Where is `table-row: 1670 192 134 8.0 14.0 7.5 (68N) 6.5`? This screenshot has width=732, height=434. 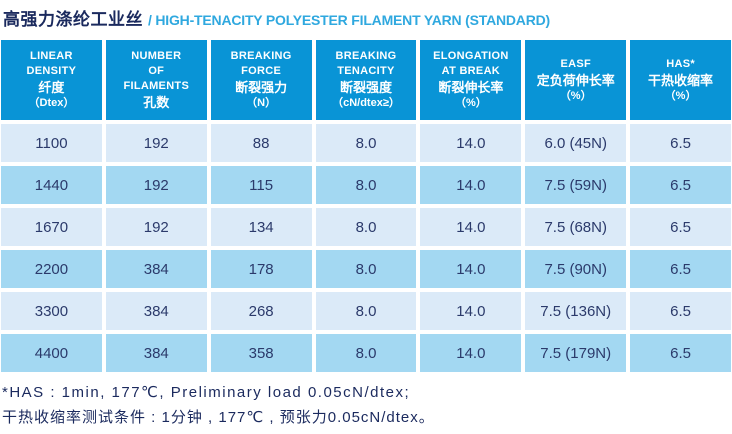
table-row: 1670 192 134 8.0 14.0 7.5 (68N) 6.5 is located at coordinates (366, 227).